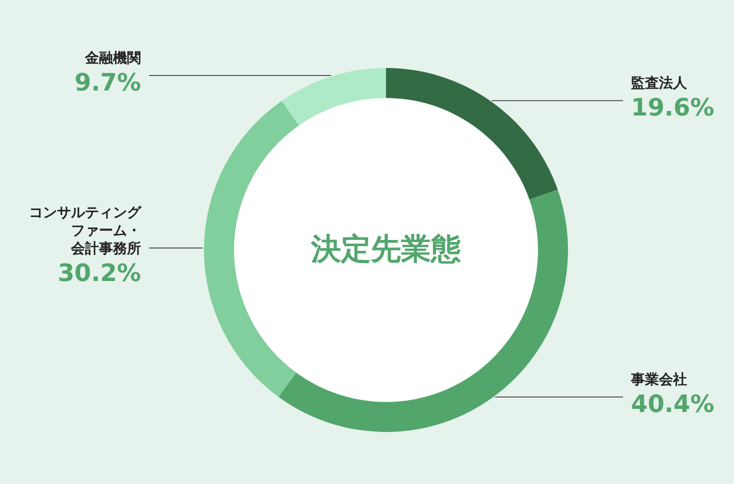 Image resolution: width=734 pixels, height=484 pixels. What do you see at coordinates (85, 230) in the screenshot?
I see `slice-label: コンサルティングファーム・会計事務所` at bounding box center [85, 230].